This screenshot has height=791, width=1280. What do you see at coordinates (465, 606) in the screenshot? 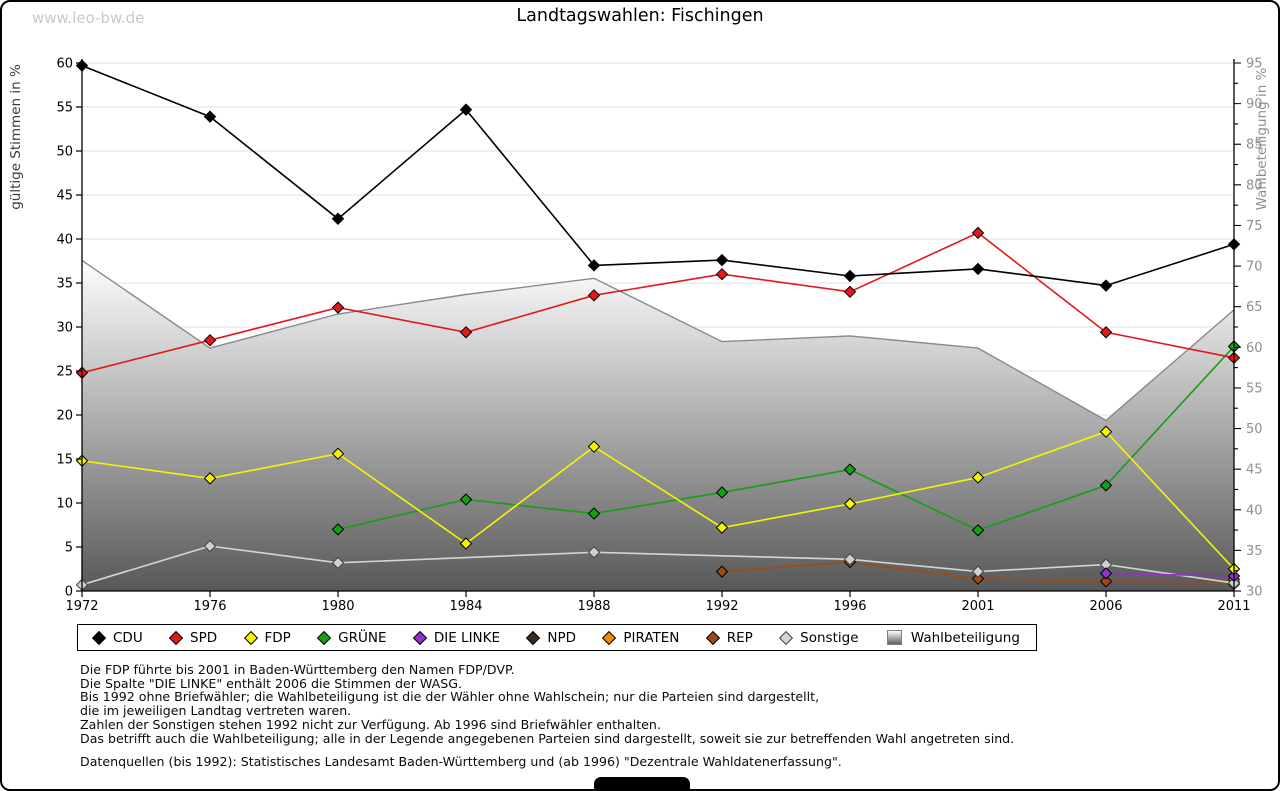
I see `svg-text: 1984` at bounding box center [465, 606].